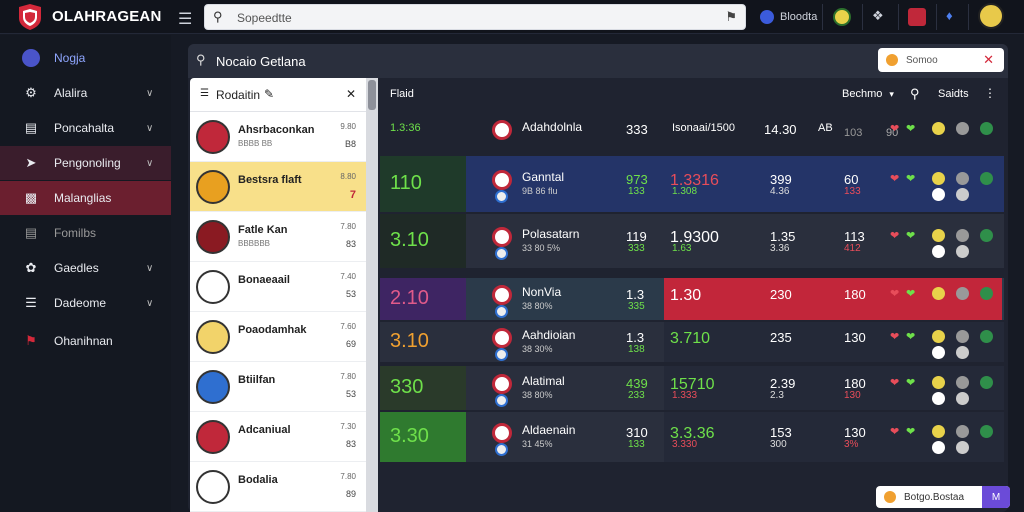 The image size is (1024, 512). What do you see at coordinates (475, 17) in the screenshot?
I see `search-bar: ⚲ Sopeedtte ⚑` at bounding box center [475, 17].